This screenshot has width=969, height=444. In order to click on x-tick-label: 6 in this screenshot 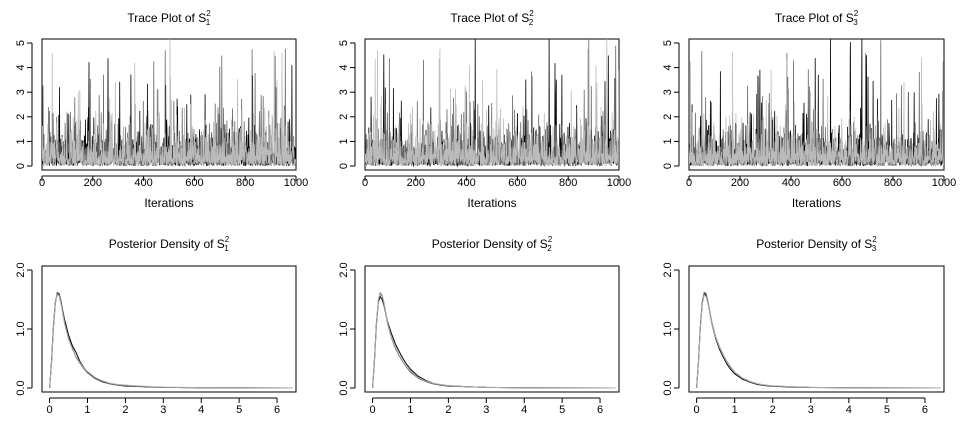, I will do `click(277, 410)`.